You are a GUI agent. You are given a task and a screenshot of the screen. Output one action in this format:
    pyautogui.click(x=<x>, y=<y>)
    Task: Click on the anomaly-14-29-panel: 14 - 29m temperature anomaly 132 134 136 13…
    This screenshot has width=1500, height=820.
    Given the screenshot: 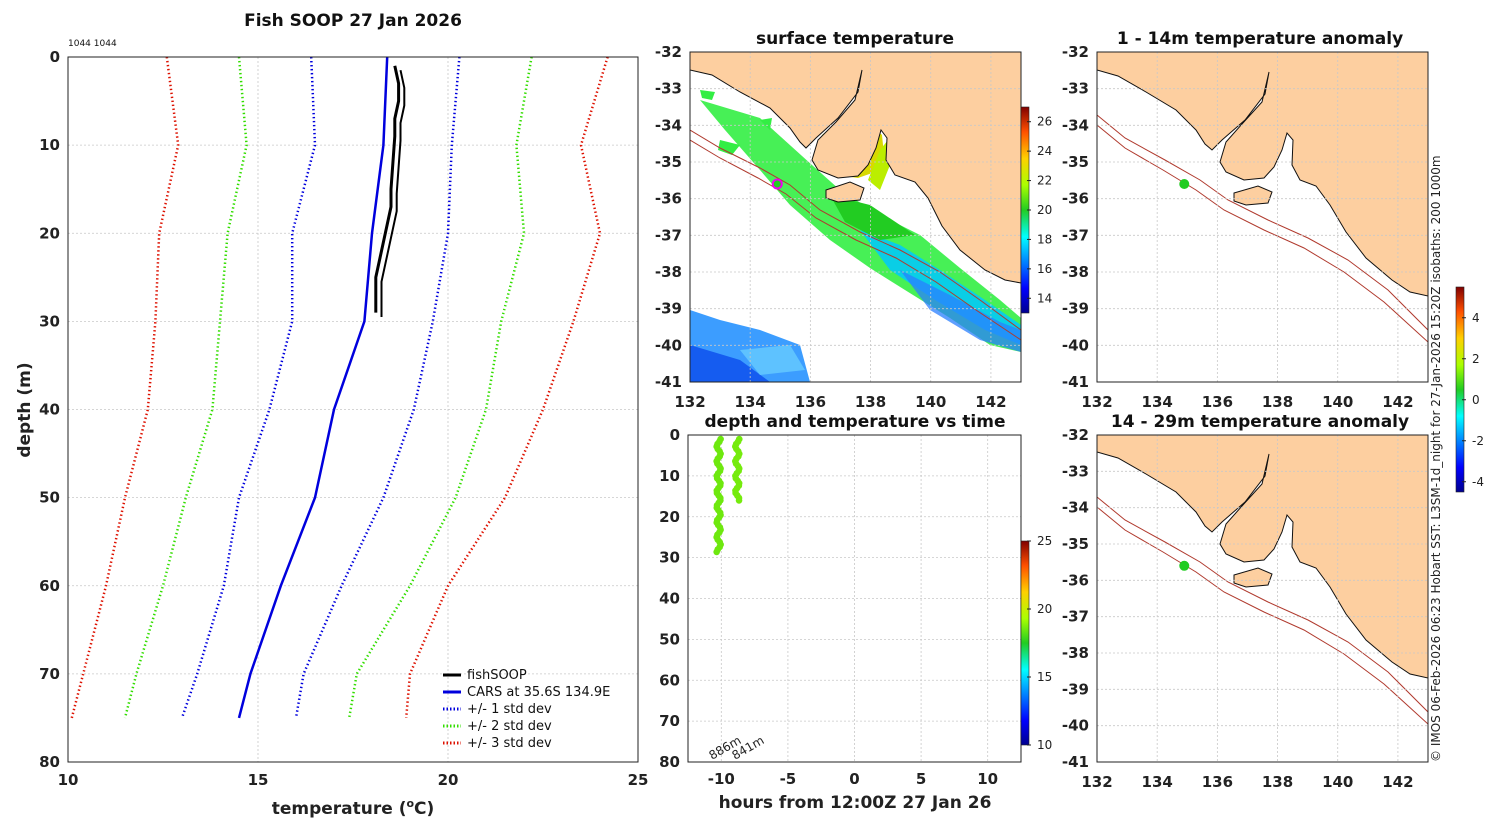 What is the action you would take?
    pyautogui.click(x=1245, y=601)
    